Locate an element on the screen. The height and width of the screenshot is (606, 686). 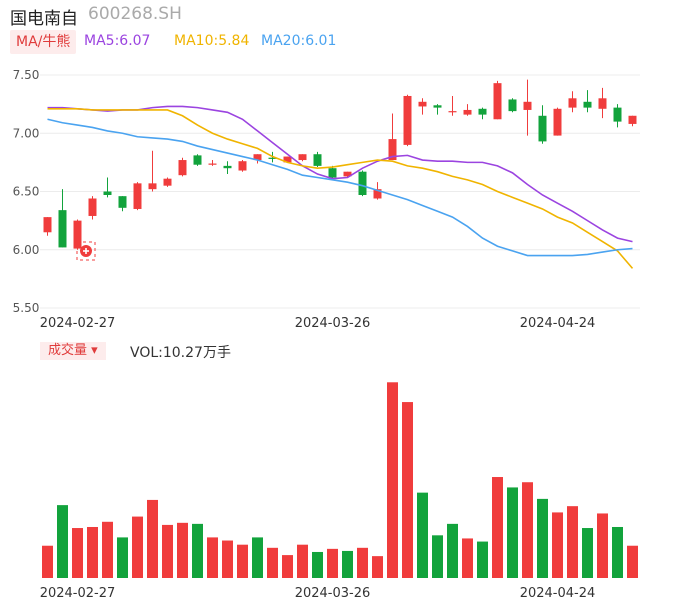
volume-readout: VOL:10.27万手 is located at coordinates (180, 353).